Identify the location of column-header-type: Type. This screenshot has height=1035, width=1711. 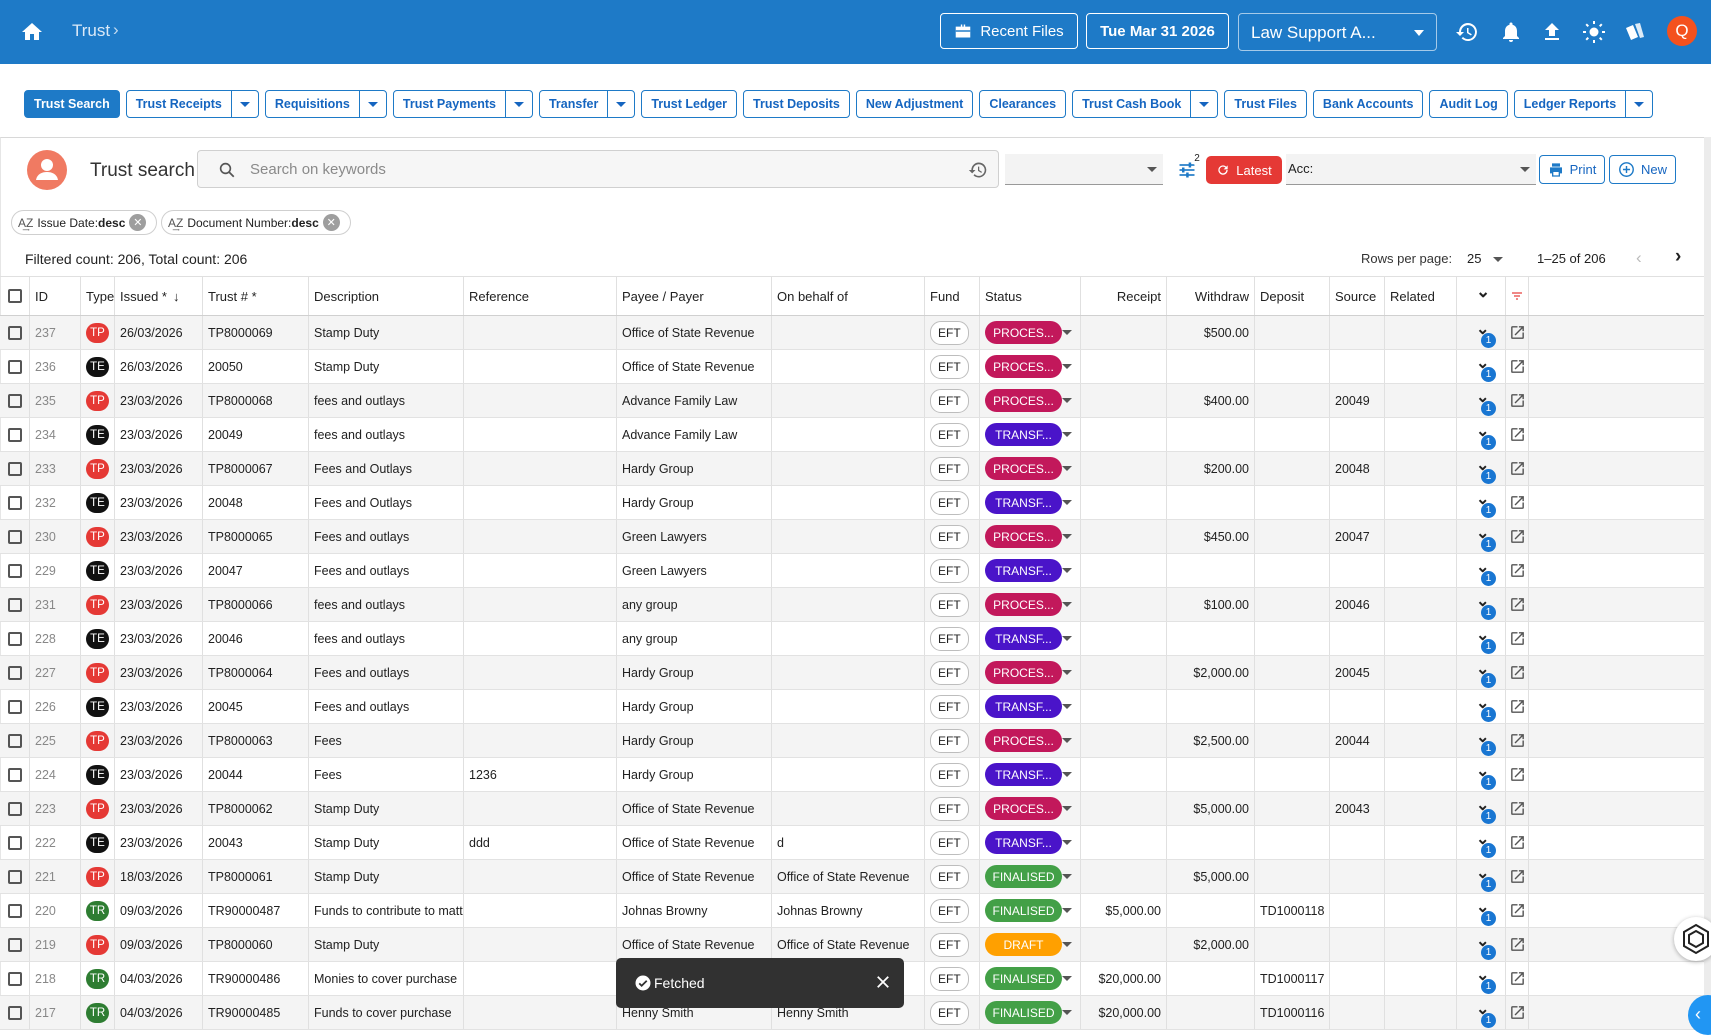
(98, 296).